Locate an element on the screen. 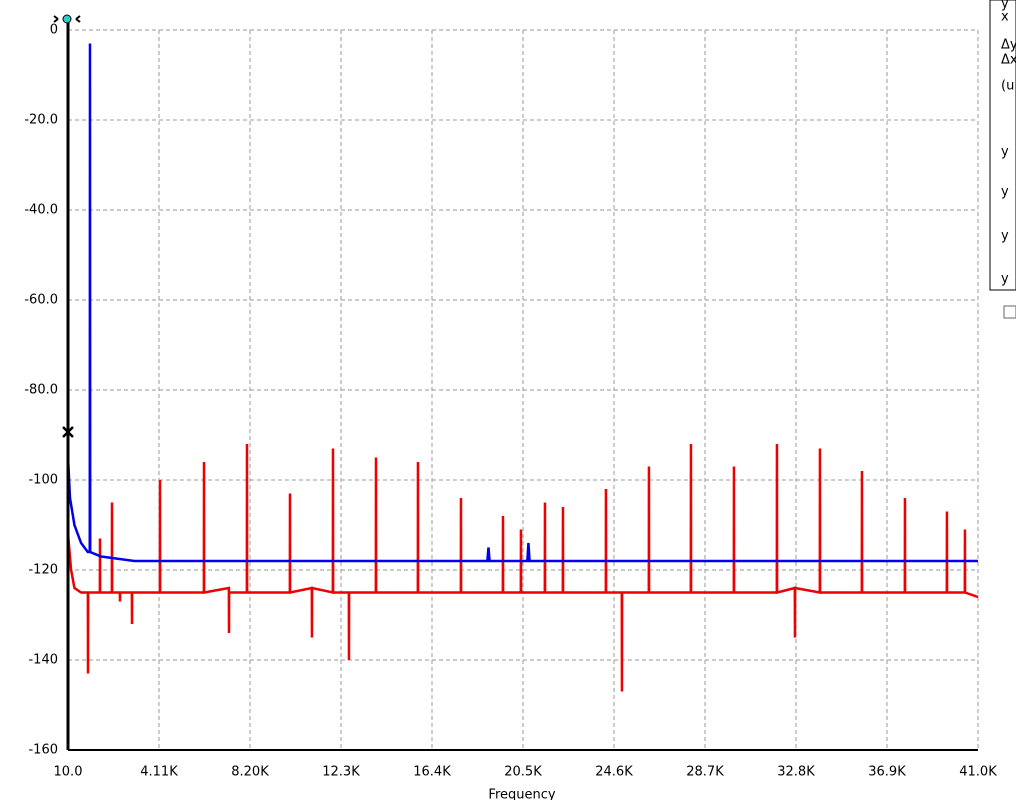 The height and width of the screenshot is (804, 1016). cursor-handle-arrows is located at coordinates (67, 19).